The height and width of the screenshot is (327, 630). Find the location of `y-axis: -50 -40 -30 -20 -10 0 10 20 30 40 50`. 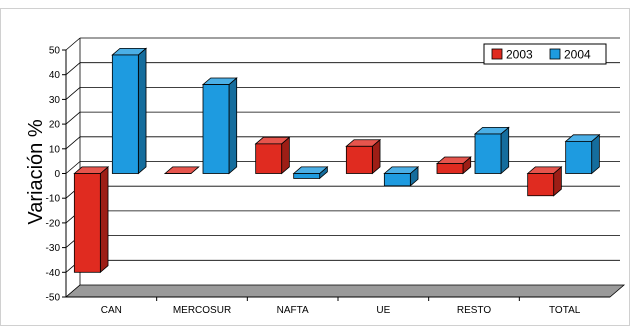

y-axis: -50 -40 -30 -20 -10 0 10 20 30 40 50 is located at coordinates (56, 175).